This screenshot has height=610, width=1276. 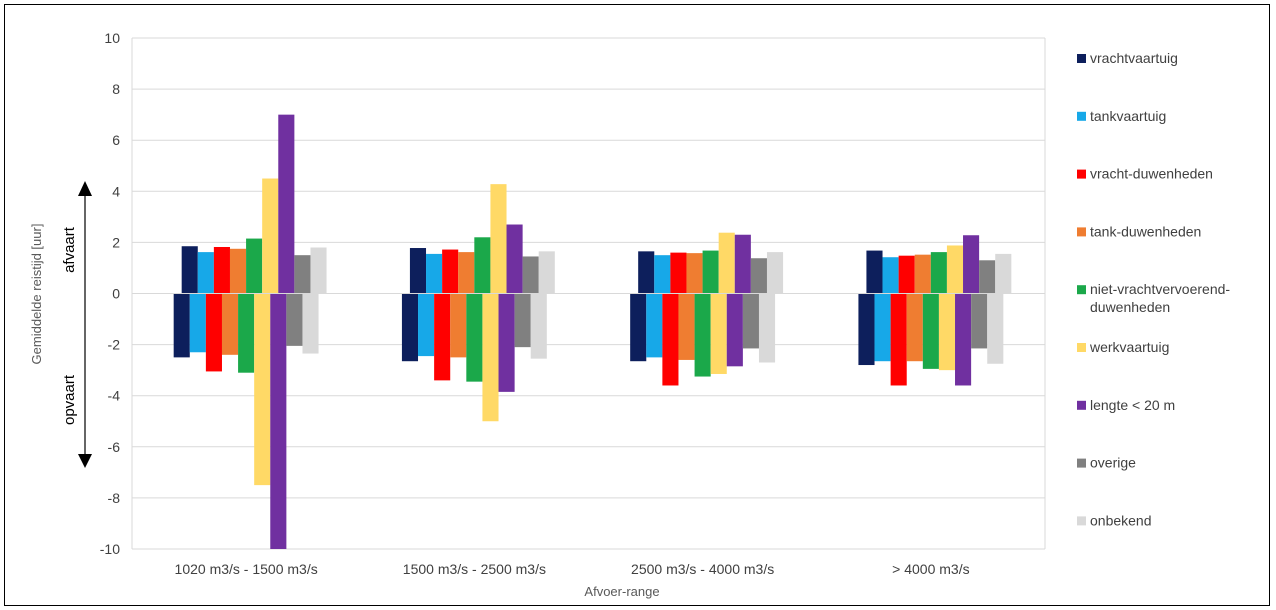 I want to click on legend-label: onbekend, so click(x=1121, y=520).